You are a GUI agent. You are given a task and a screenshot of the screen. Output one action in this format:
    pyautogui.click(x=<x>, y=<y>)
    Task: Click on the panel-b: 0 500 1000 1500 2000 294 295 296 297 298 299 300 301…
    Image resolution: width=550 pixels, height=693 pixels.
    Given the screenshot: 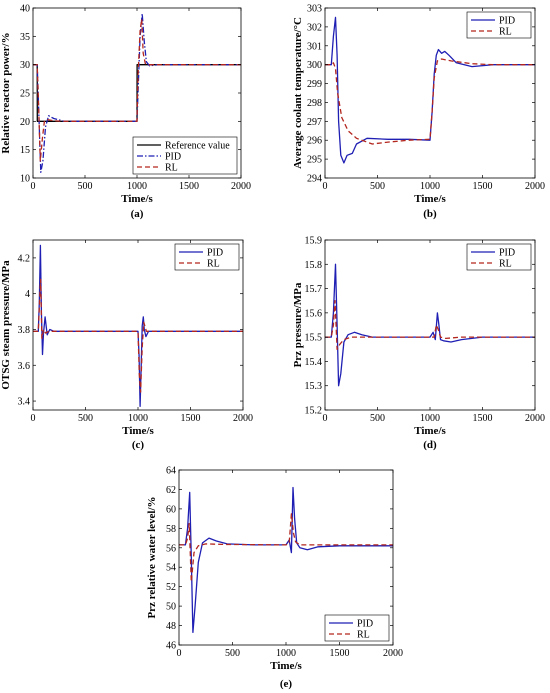 What is the action you would take?
    pyautogui.click(x=418, y=112)
    